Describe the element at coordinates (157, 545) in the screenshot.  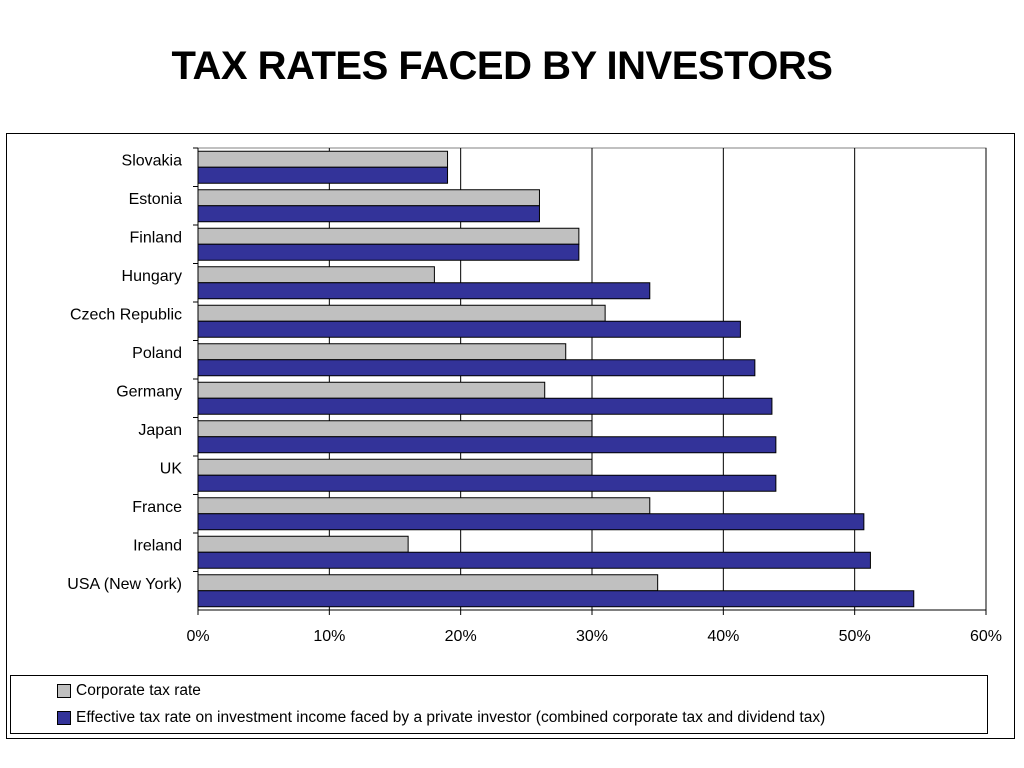
I see `y-category-label: Ireland` at that location.